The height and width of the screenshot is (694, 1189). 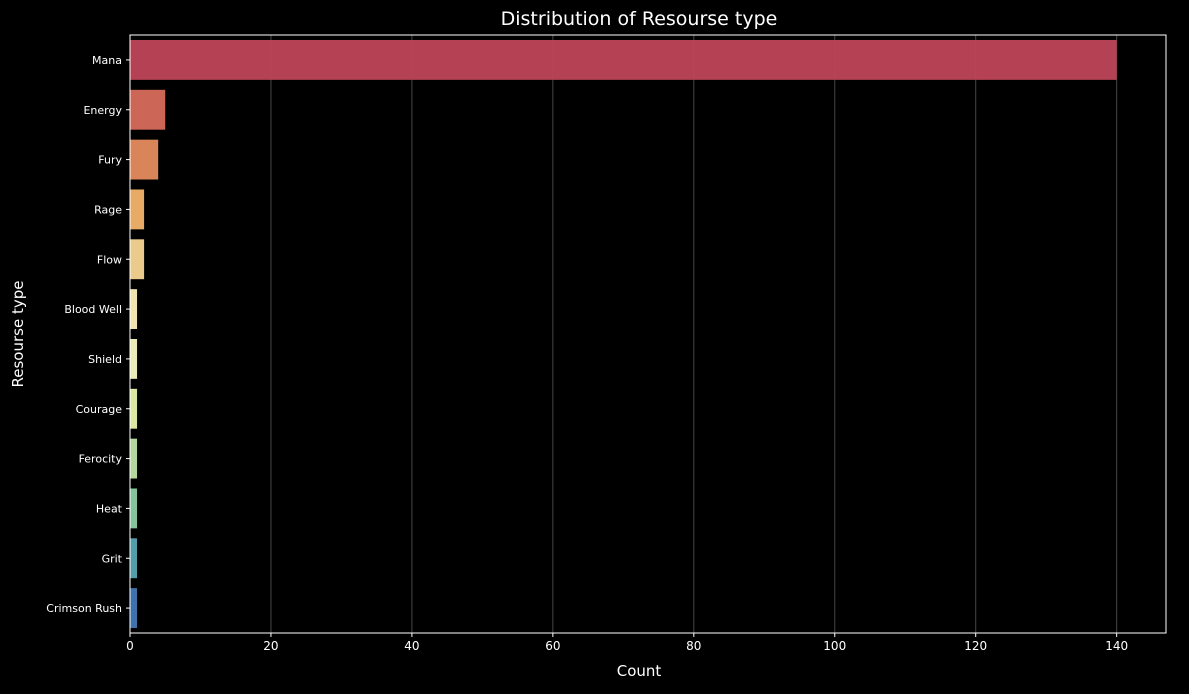 What do you see at coordinates (639, 19) in the screenshot?
I see `chart-title: Distribution of Resourse type` at bounding box center [639, 19].